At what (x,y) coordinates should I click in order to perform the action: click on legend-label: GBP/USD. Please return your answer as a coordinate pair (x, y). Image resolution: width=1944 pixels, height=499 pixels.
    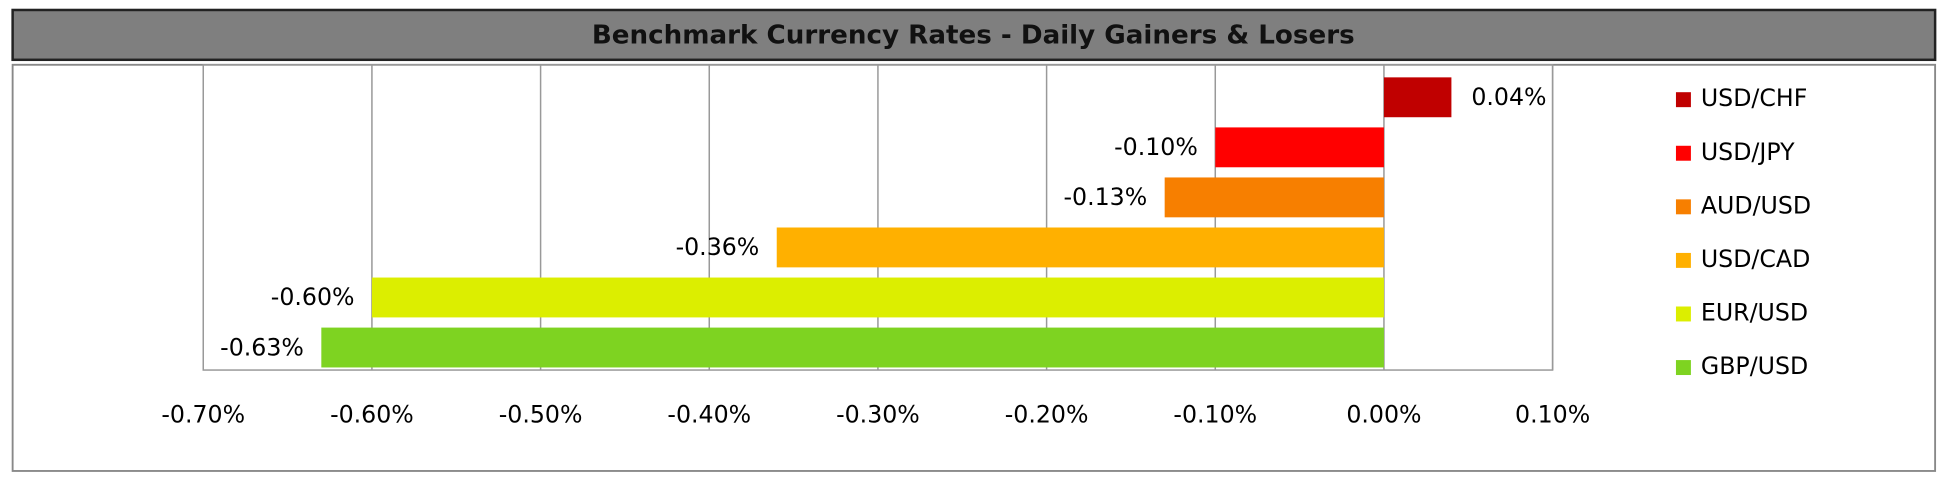
    Looking at the image, I should click on (1754, 366).